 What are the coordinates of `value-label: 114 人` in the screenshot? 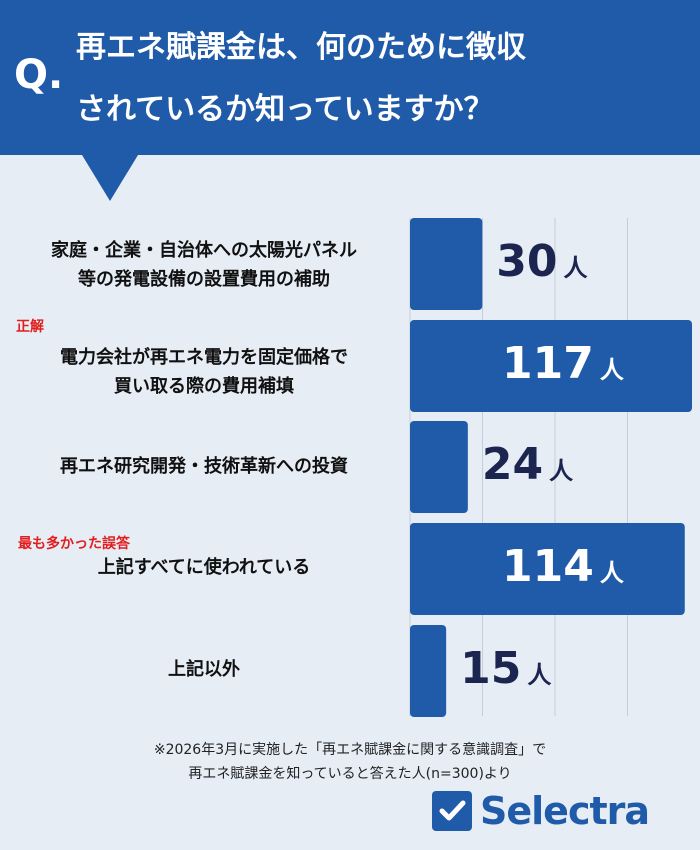 It's located at (563, 567).